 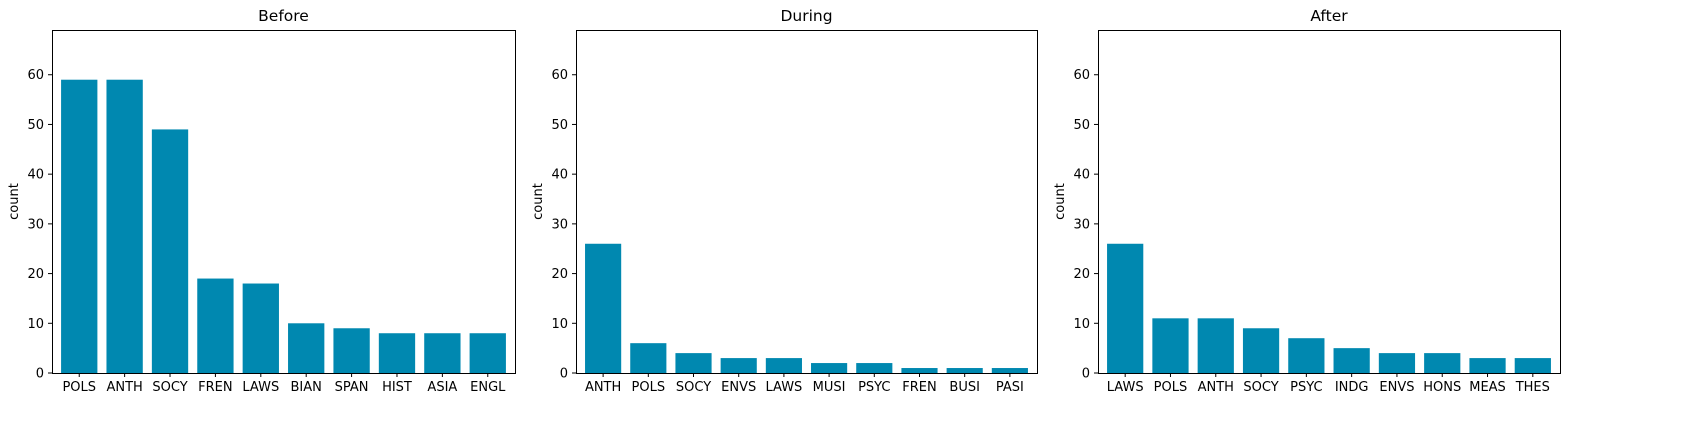 What do you see at coordinates (442, 353) in the screenshot?
I see `bar-asia` at bounding box center [442, 353].